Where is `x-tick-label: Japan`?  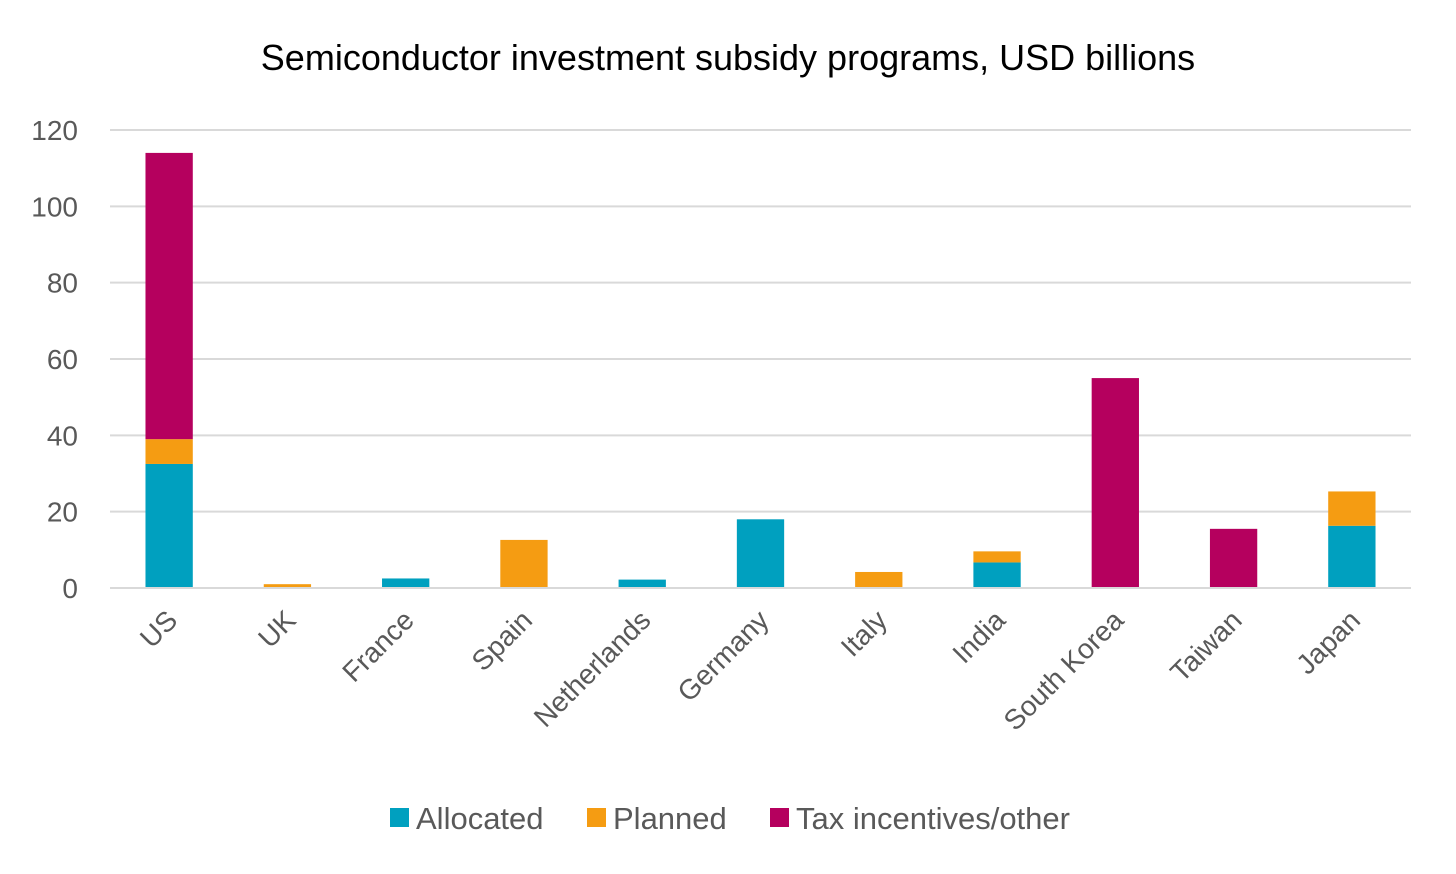
x-tick-label: Japan is located at coordinates (1328, 642).